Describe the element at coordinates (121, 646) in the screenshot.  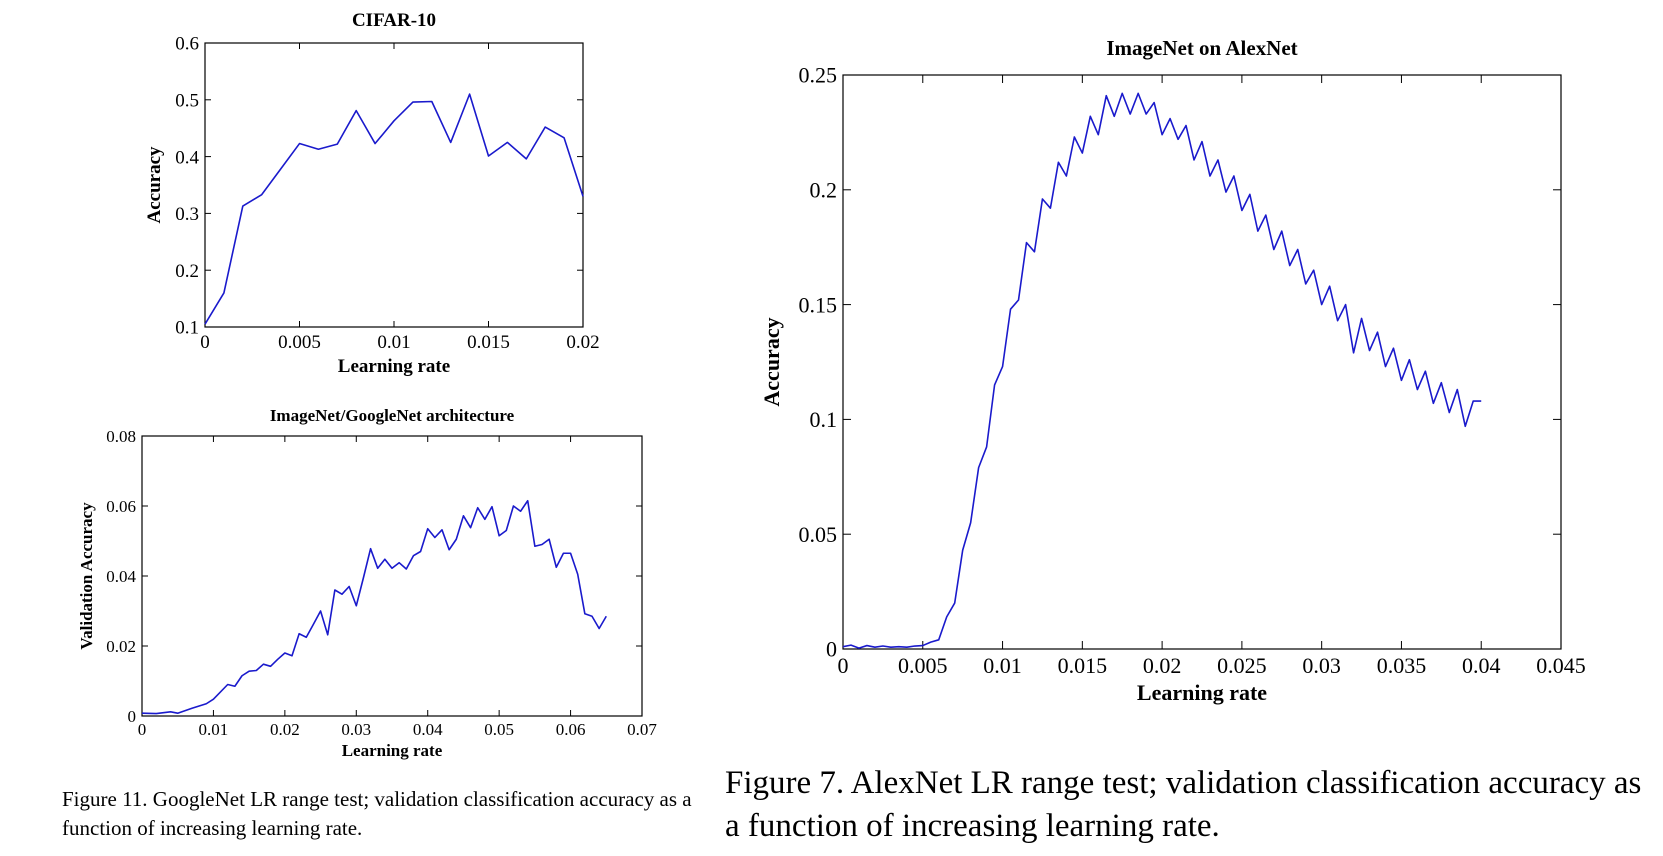
I see `y-tick-label: 0.02` at that location.